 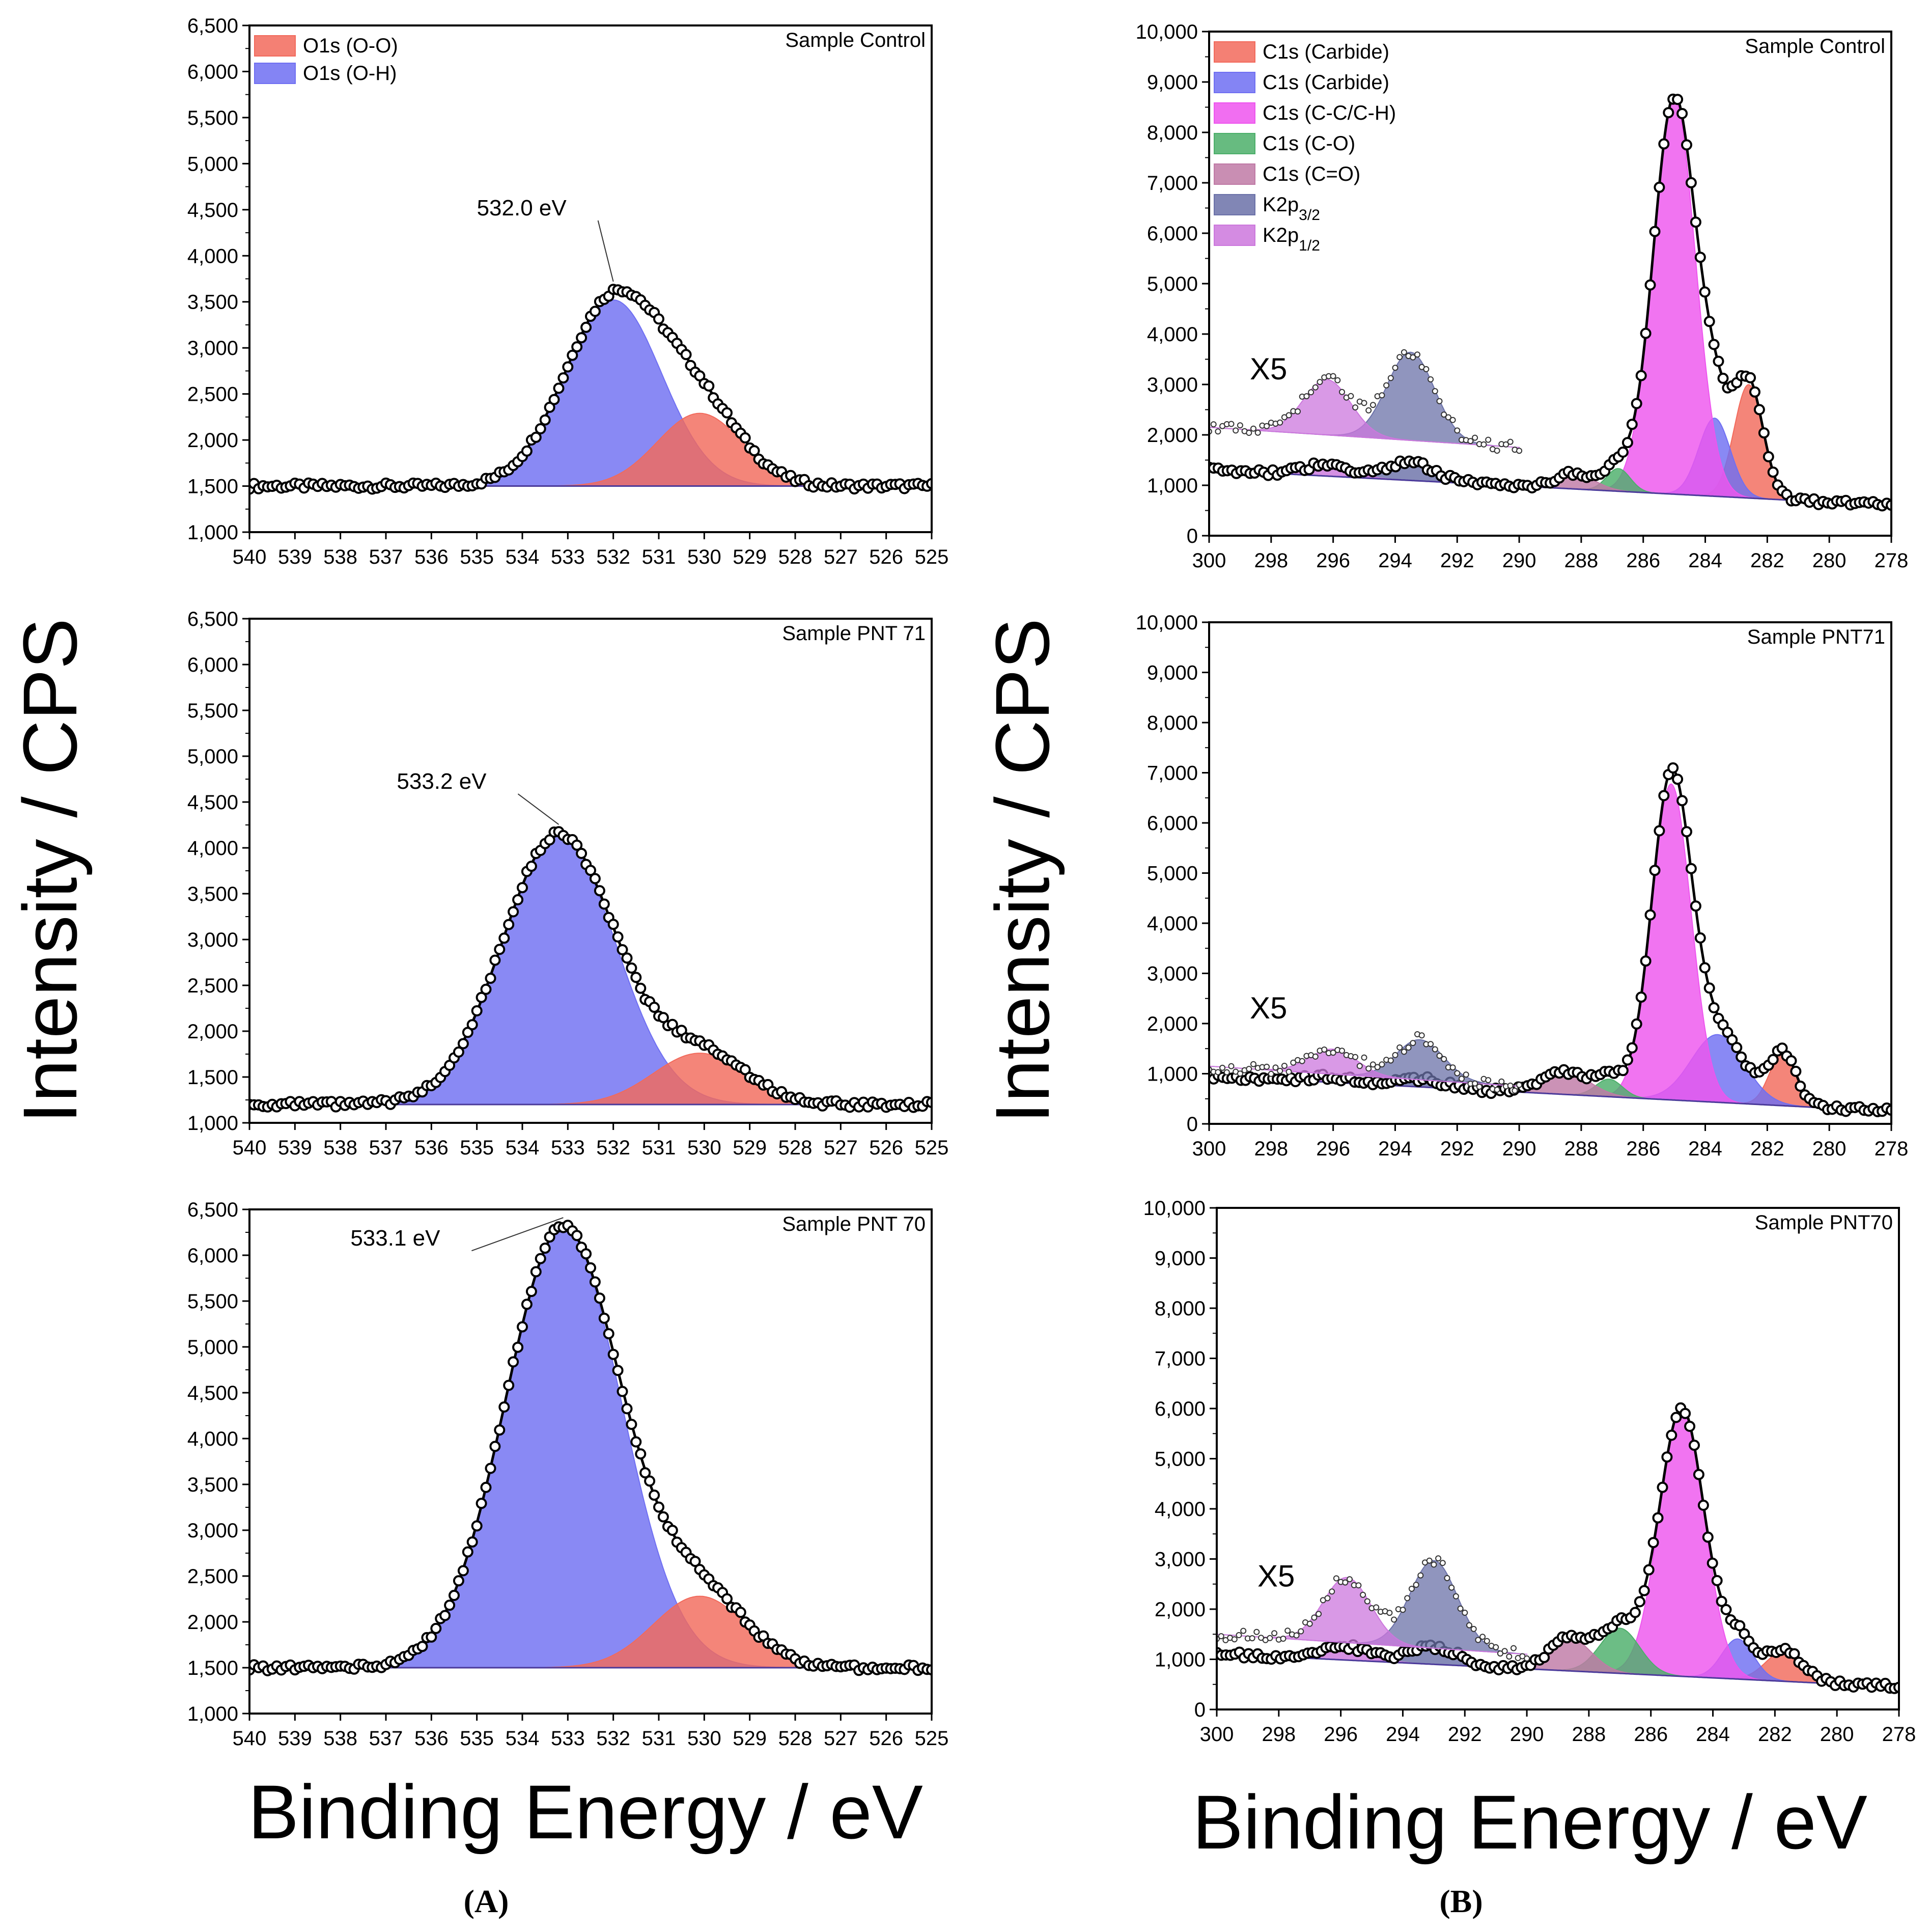 What do you see at coordinates (1180, 1309) in the screenshot?
I see `y-tick-label: 8,000` at bounding box center [1180, 1309].